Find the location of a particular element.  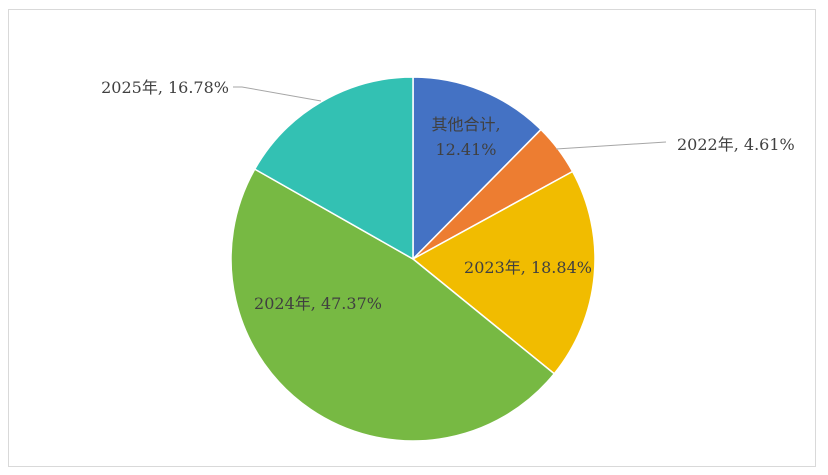

label-2024: 2024年, 47.37% is located at coordinates (318, 303).